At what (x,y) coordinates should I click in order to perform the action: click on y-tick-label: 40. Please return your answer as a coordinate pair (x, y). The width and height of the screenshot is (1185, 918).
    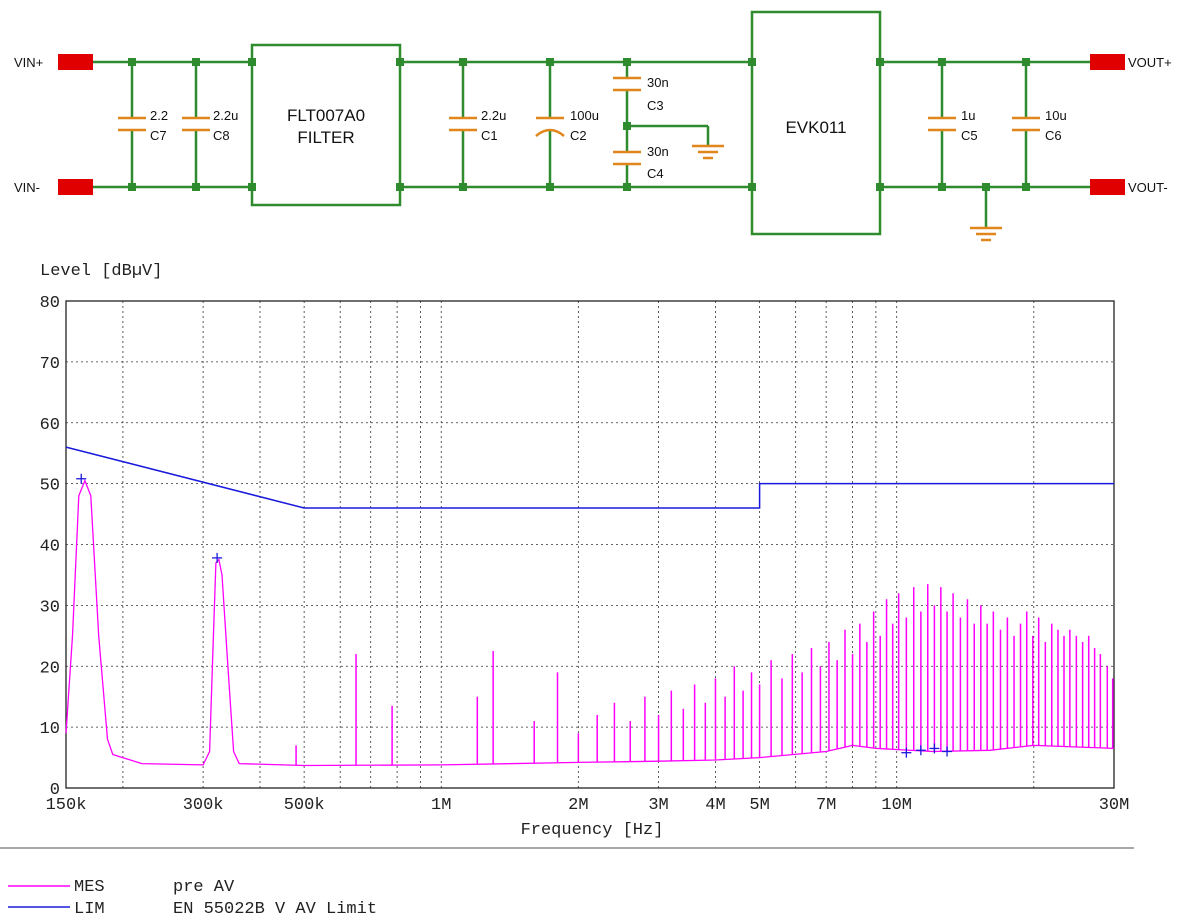
    Looking at the image, I should click on (50, 547).